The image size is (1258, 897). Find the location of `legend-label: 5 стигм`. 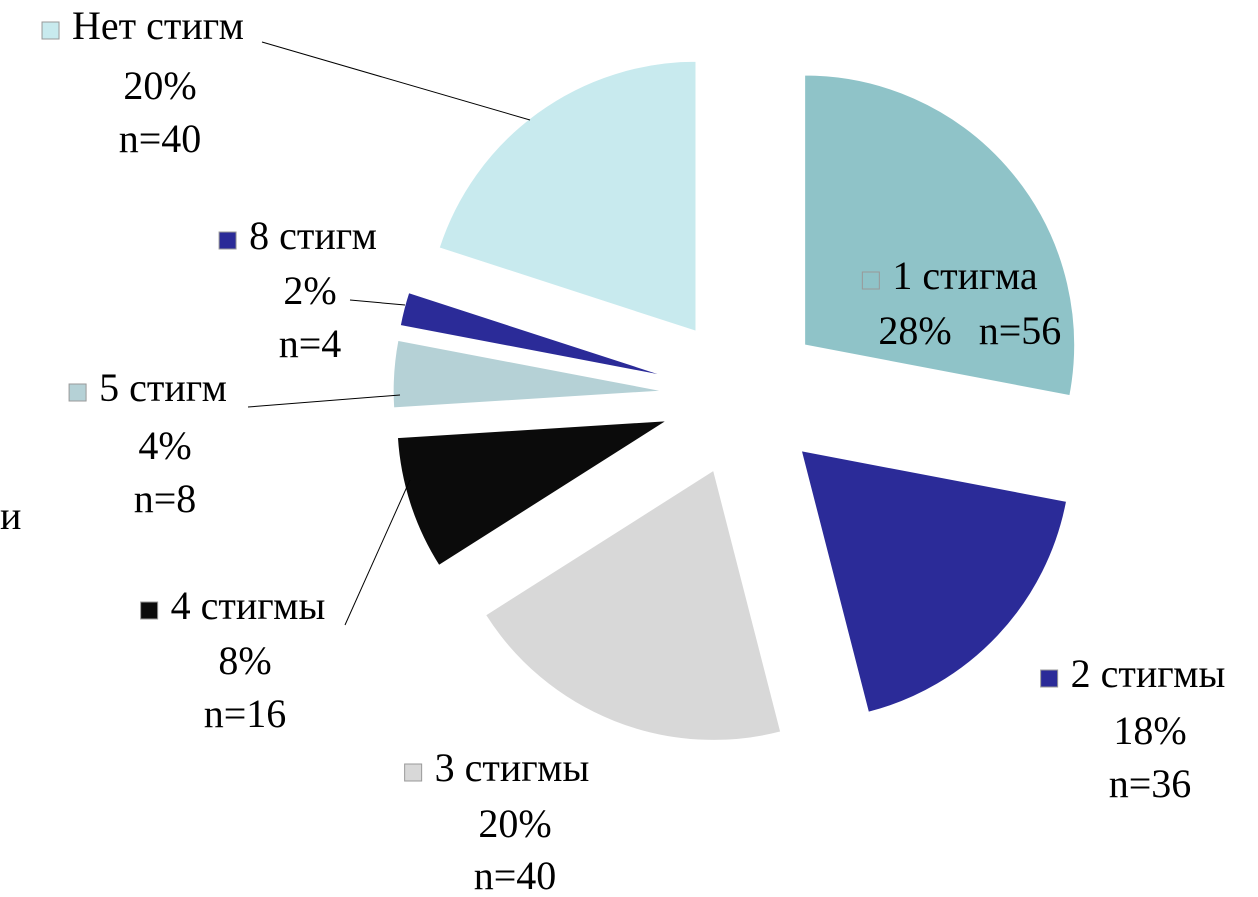

legend-label: 5 стигм is located at coordinates (163, 387).